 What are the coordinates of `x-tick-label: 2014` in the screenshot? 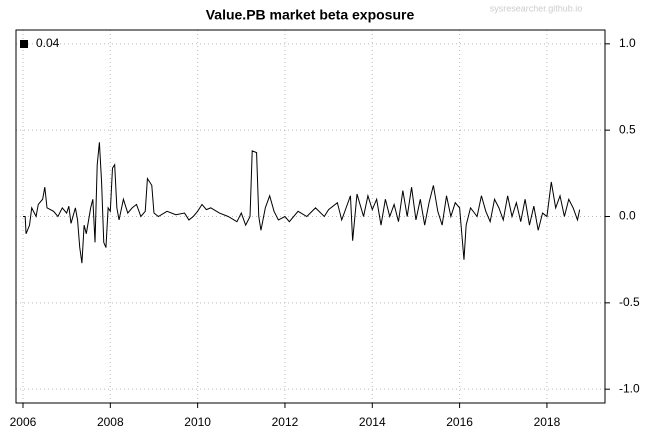 It's located at (372, 422).